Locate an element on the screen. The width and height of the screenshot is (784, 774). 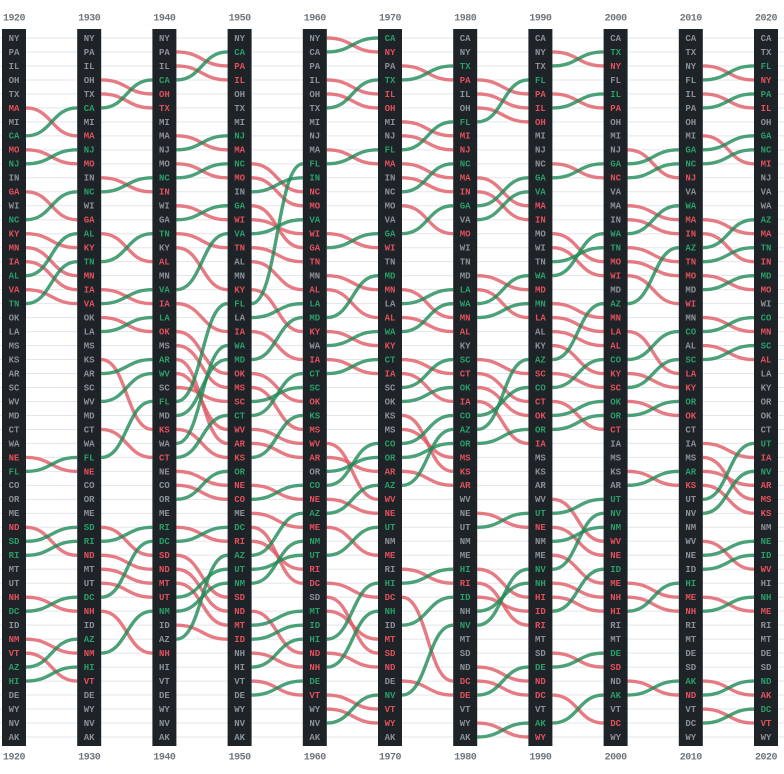
year-label-top: 1930 is located at coordinates (89, 19).